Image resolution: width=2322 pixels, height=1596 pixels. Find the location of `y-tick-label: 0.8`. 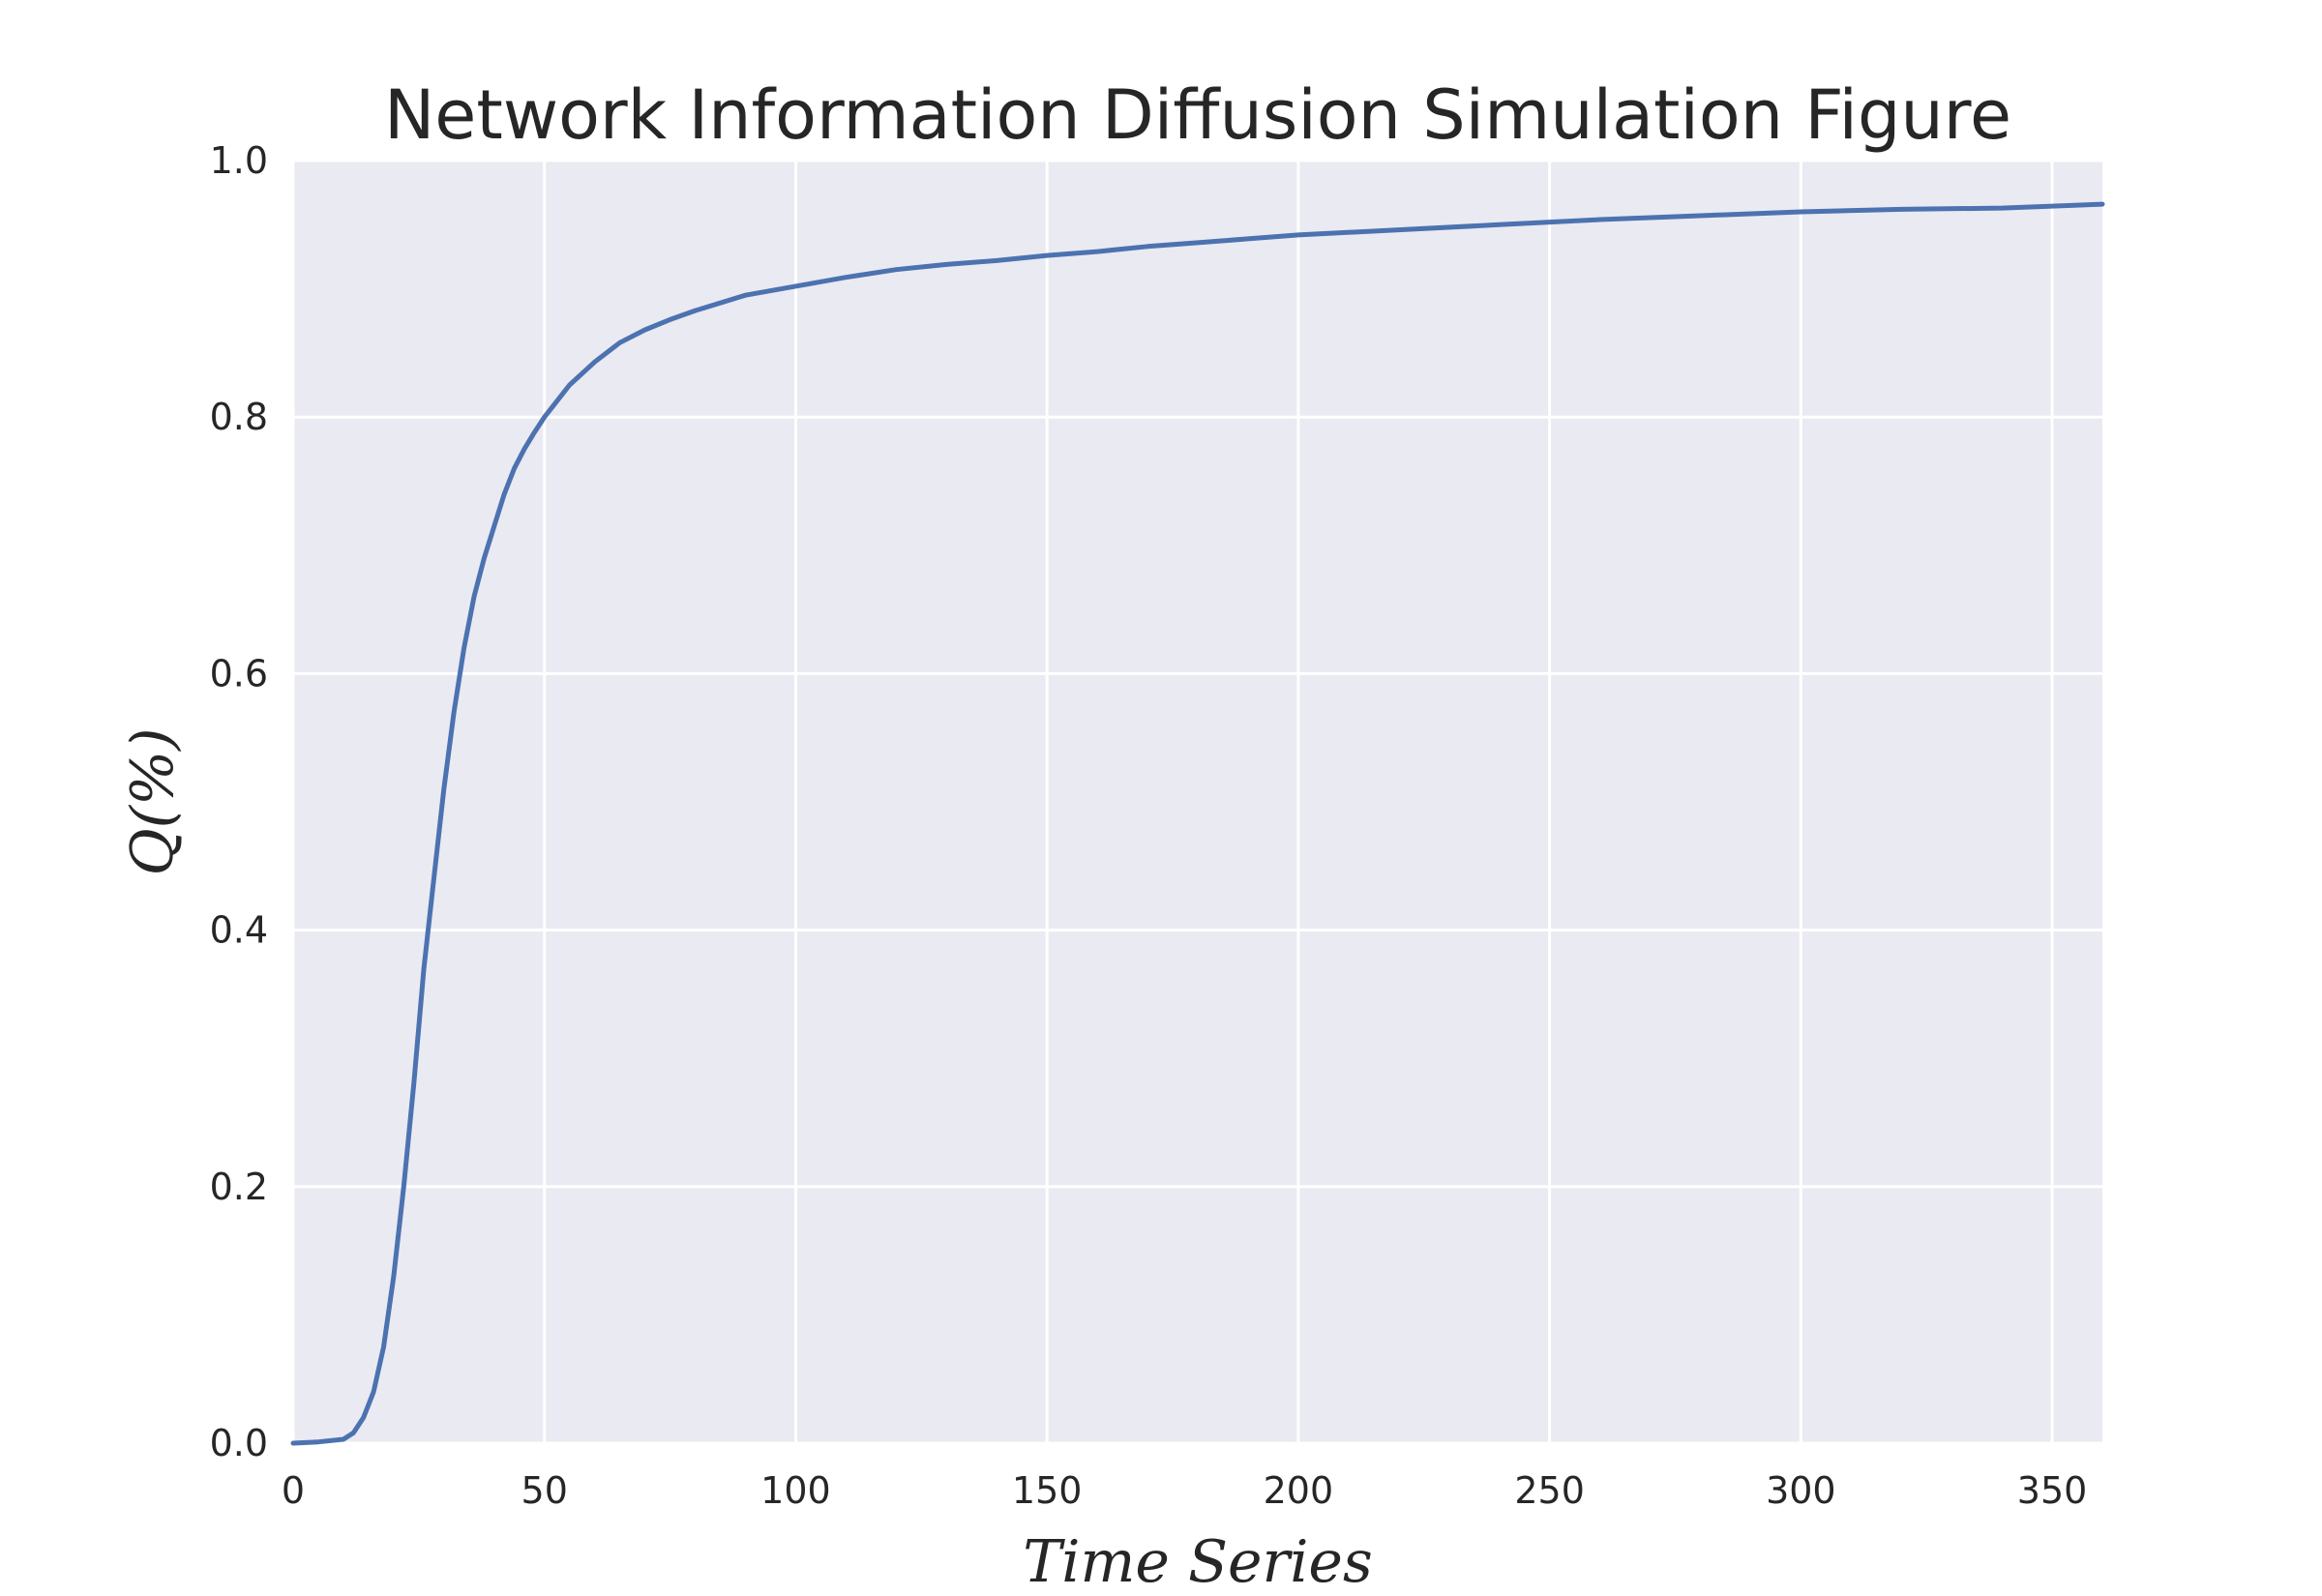

y-tick-label: 0.8 is located at coordinates (239, 417).